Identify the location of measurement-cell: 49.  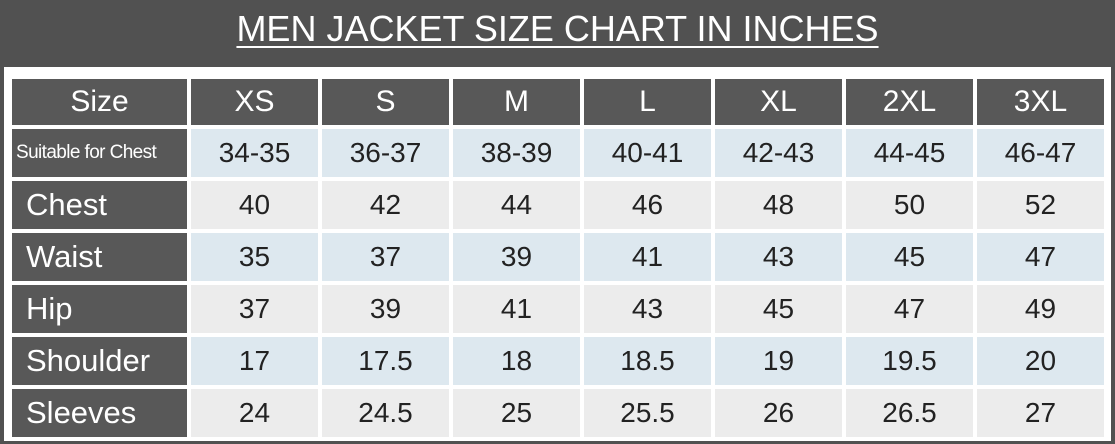
(1040, 309).